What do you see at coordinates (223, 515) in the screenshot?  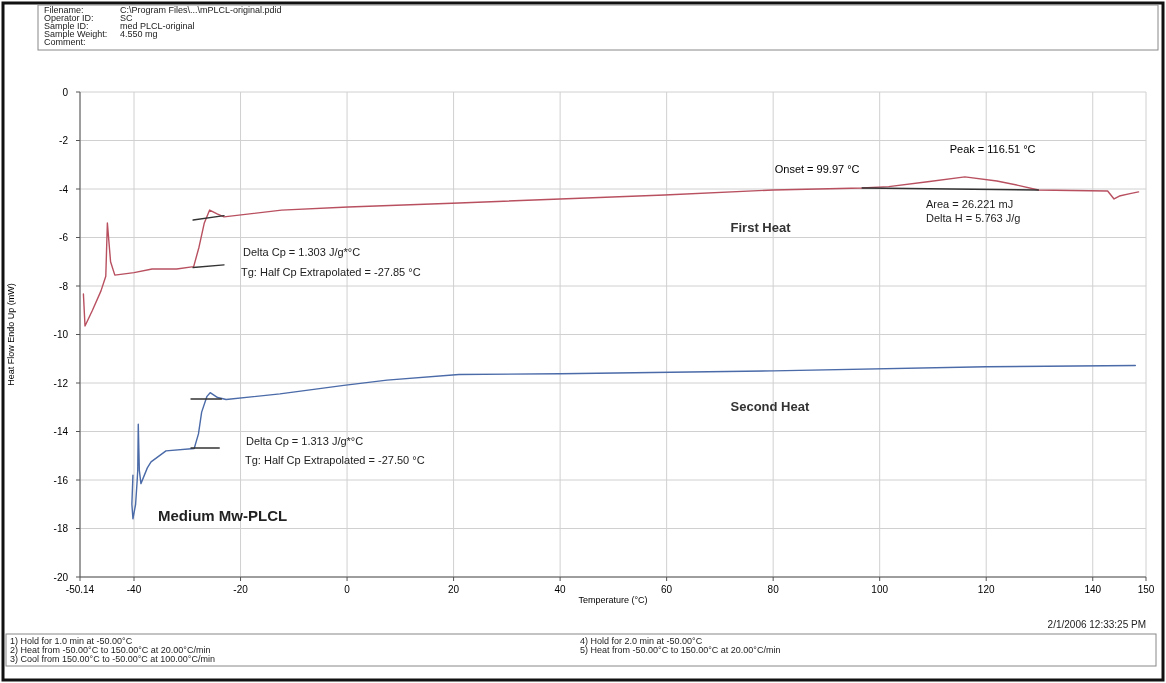 I see `annotation: Medium Mw-PLCL` at bounding box center [223, 515].